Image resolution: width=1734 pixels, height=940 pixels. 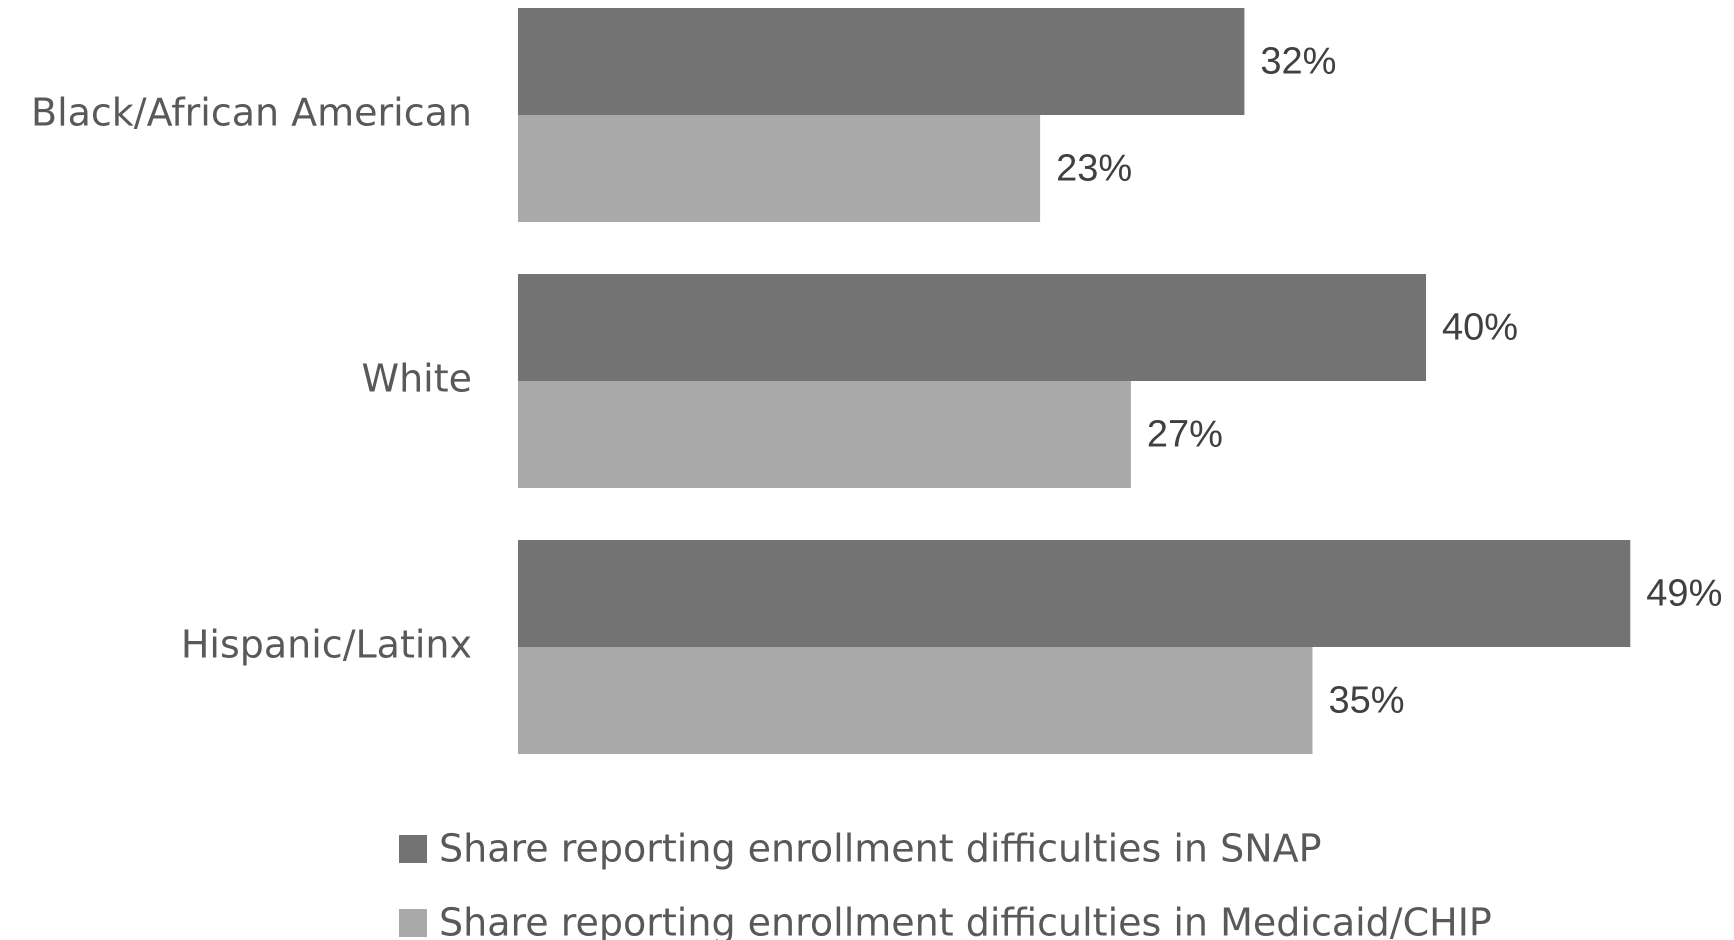 What do you see at coordinates (413, 849) in the screenshot?
I see `legend-swatch-snap` at bounding box center [413, 849].